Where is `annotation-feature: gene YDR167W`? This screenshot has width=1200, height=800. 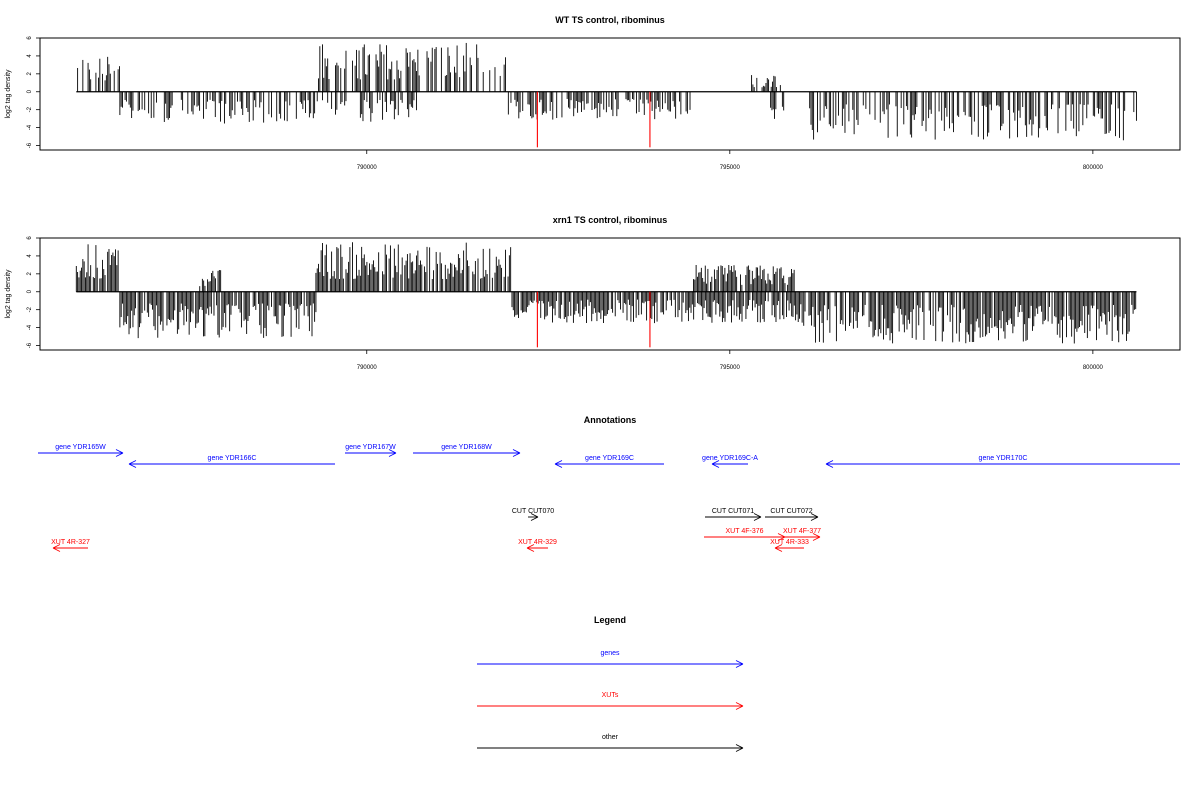 annotation-feature: gene YDR167W is located at coordinates (371, 450).